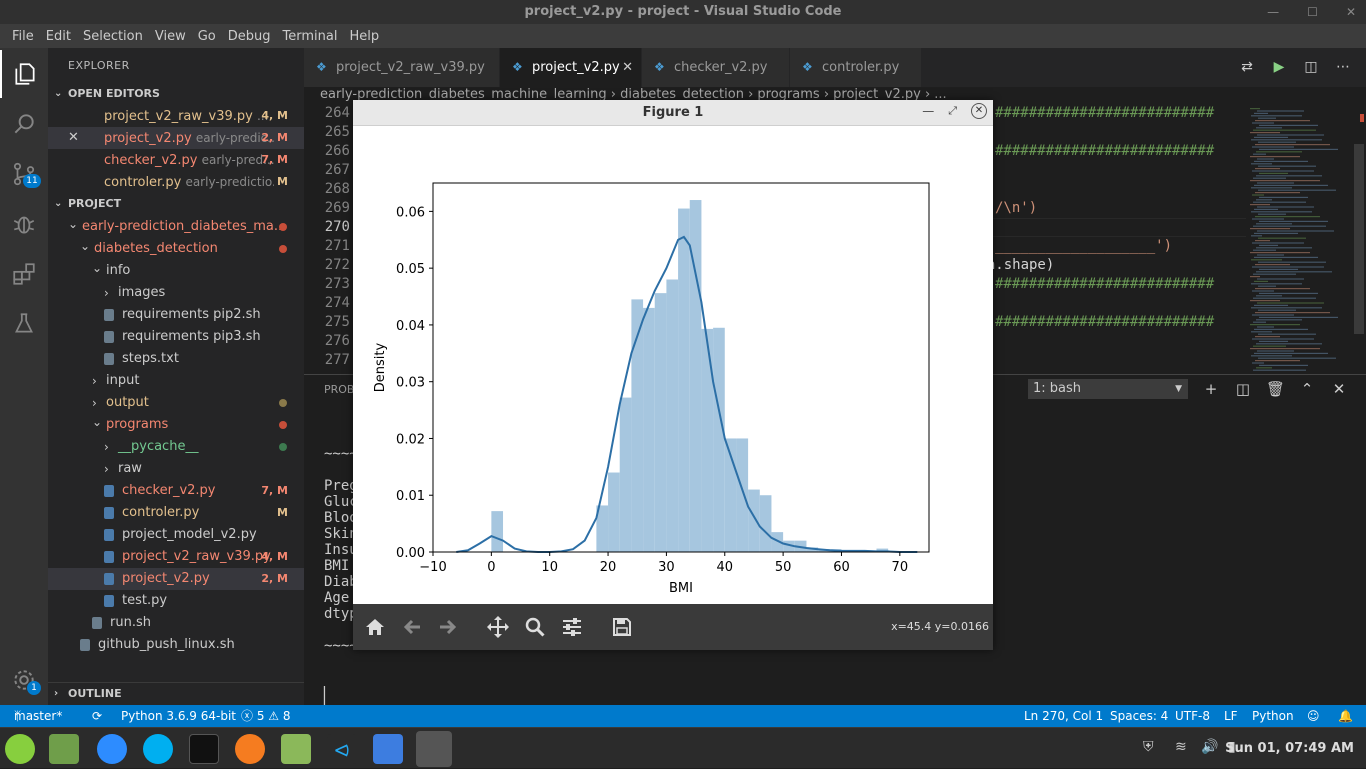  Describe the element at coordinates (176, 94) in the screenshot. I see `open-editors-header: ⌄ OPEN EDITORS` at that location.